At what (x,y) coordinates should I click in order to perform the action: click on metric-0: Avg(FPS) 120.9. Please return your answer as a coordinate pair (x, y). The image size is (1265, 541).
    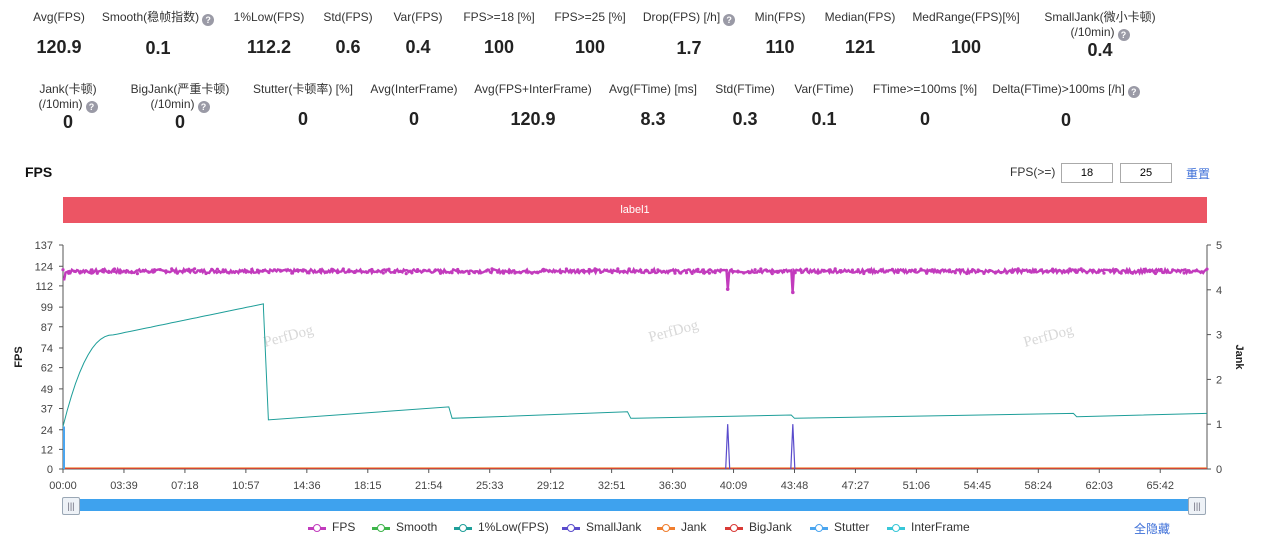
    Looking at the image, I should click on (69, 33).